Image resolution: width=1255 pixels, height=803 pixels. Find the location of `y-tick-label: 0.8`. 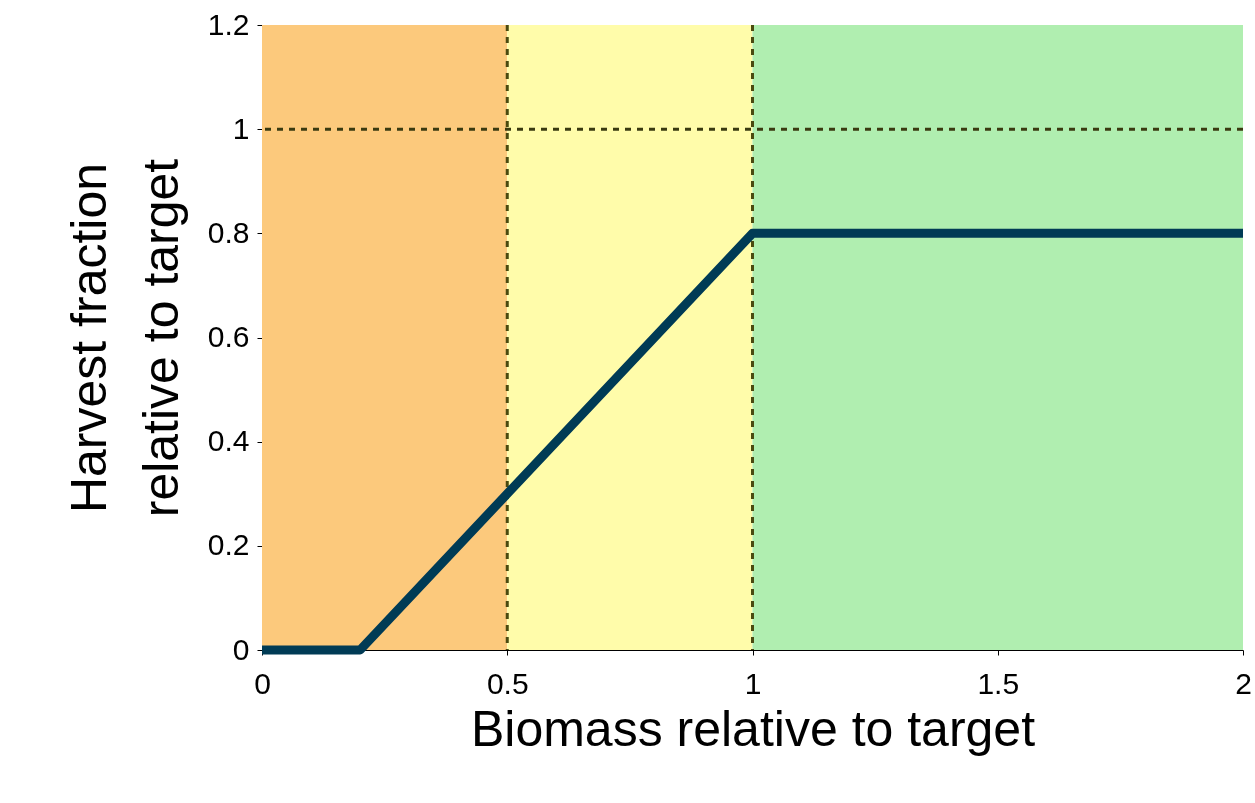

y-tick-label: 0.8 is located at coordinates (228, 232).